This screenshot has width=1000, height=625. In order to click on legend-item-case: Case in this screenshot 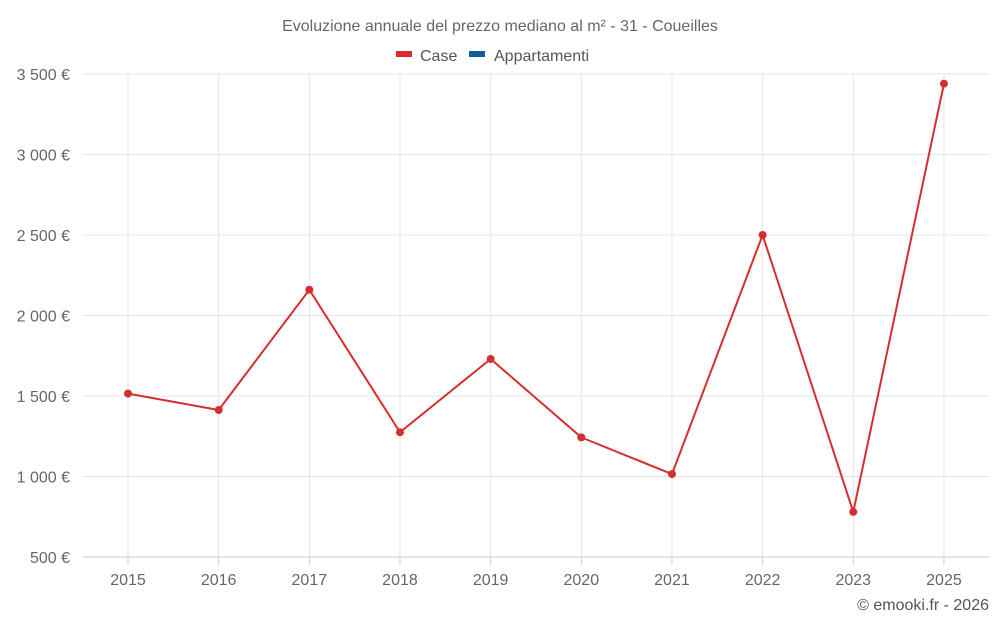, I will do `click(426, 56)`.